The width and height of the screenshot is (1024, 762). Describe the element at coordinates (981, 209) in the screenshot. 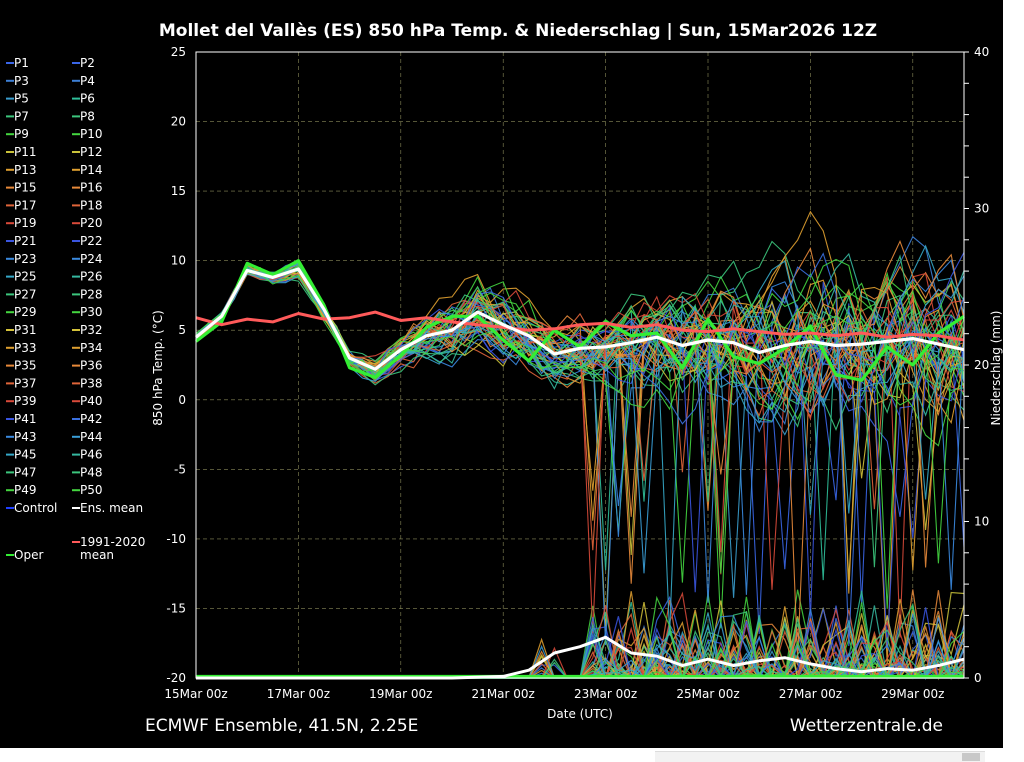

I see `y-tick-label-right: 30` at that location.